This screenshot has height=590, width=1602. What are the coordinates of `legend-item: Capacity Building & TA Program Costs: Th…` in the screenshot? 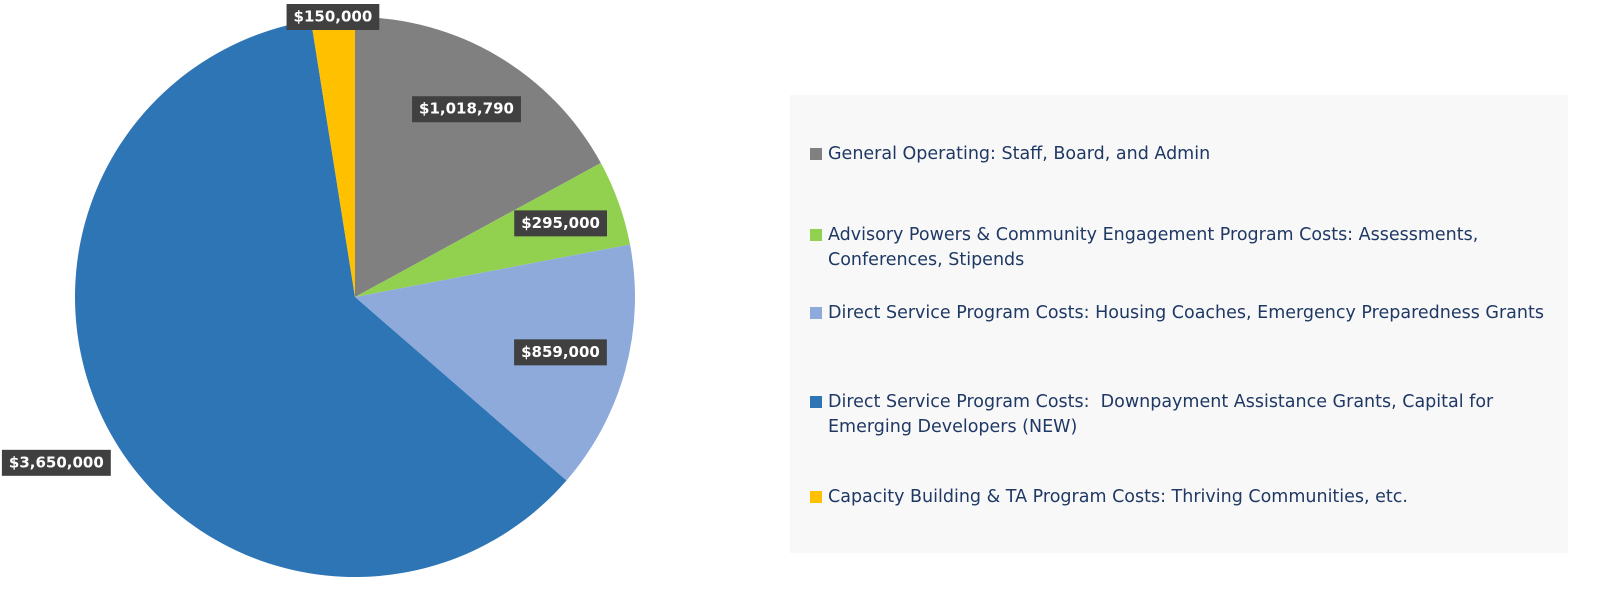 It's located at (1180, 497).